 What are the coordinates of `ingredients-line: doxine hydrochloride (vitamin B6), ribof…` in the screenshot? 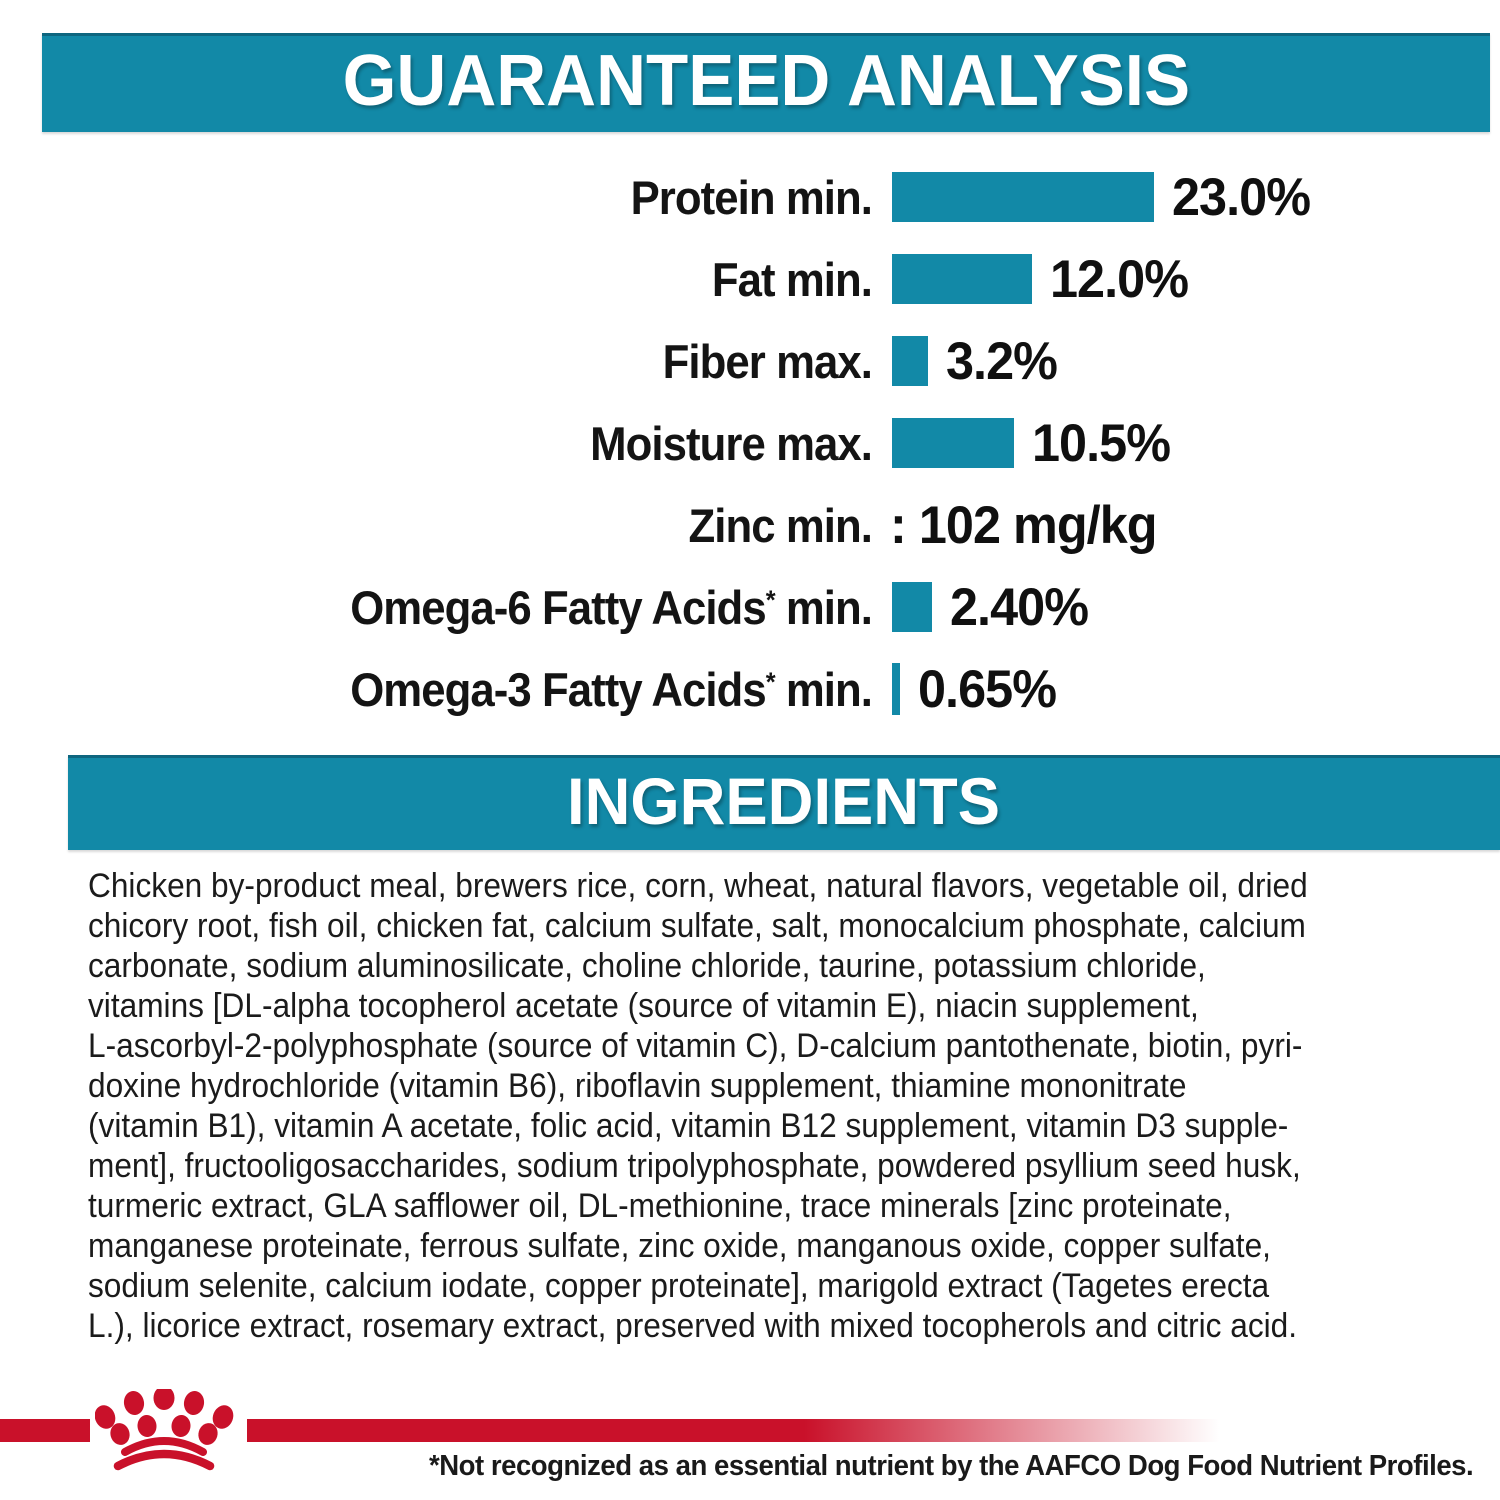 It's located at (637, 1086).